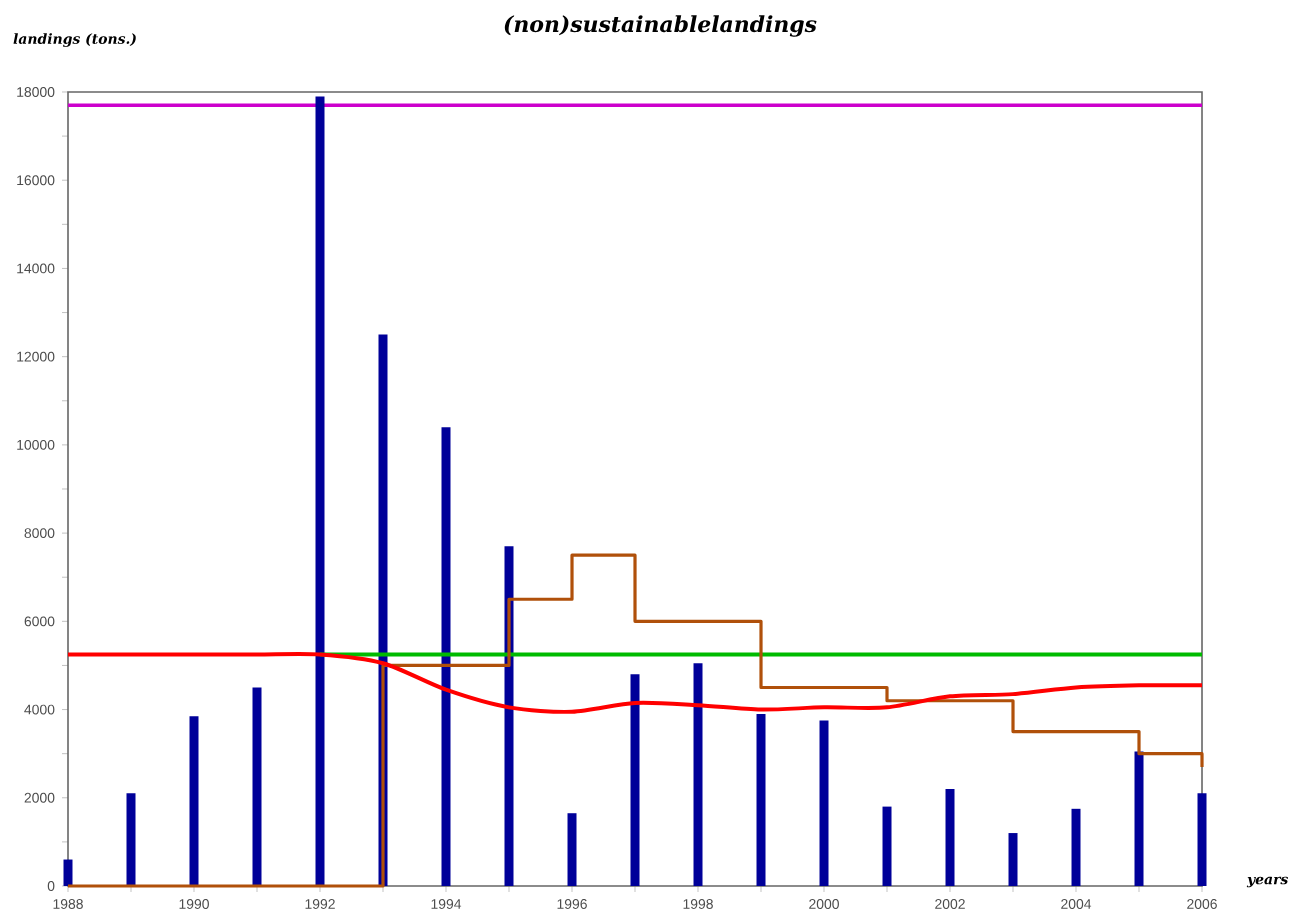 The image size is (1316, 920). I want to click on chart-title: (non)sustainablelandings, so click(660, 26).